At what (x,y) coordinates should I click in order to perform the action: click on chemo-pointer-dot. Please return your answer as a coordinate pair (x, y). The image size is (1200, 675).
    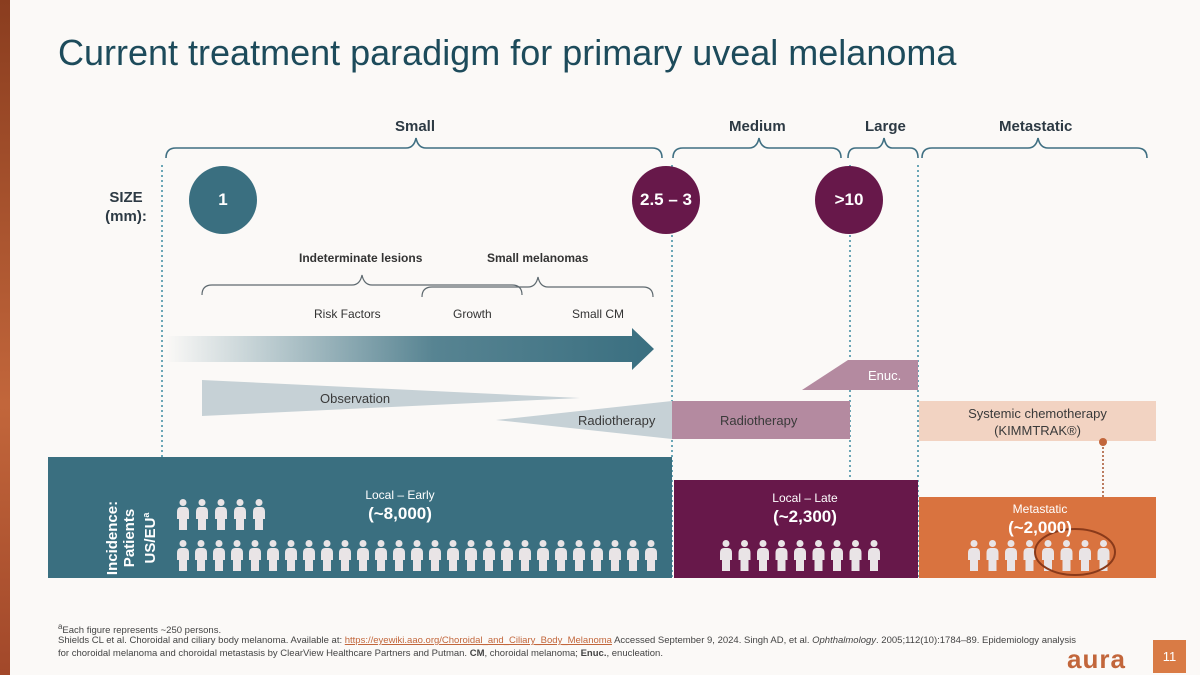
    Looking at the image, I should click on (1103, 442).